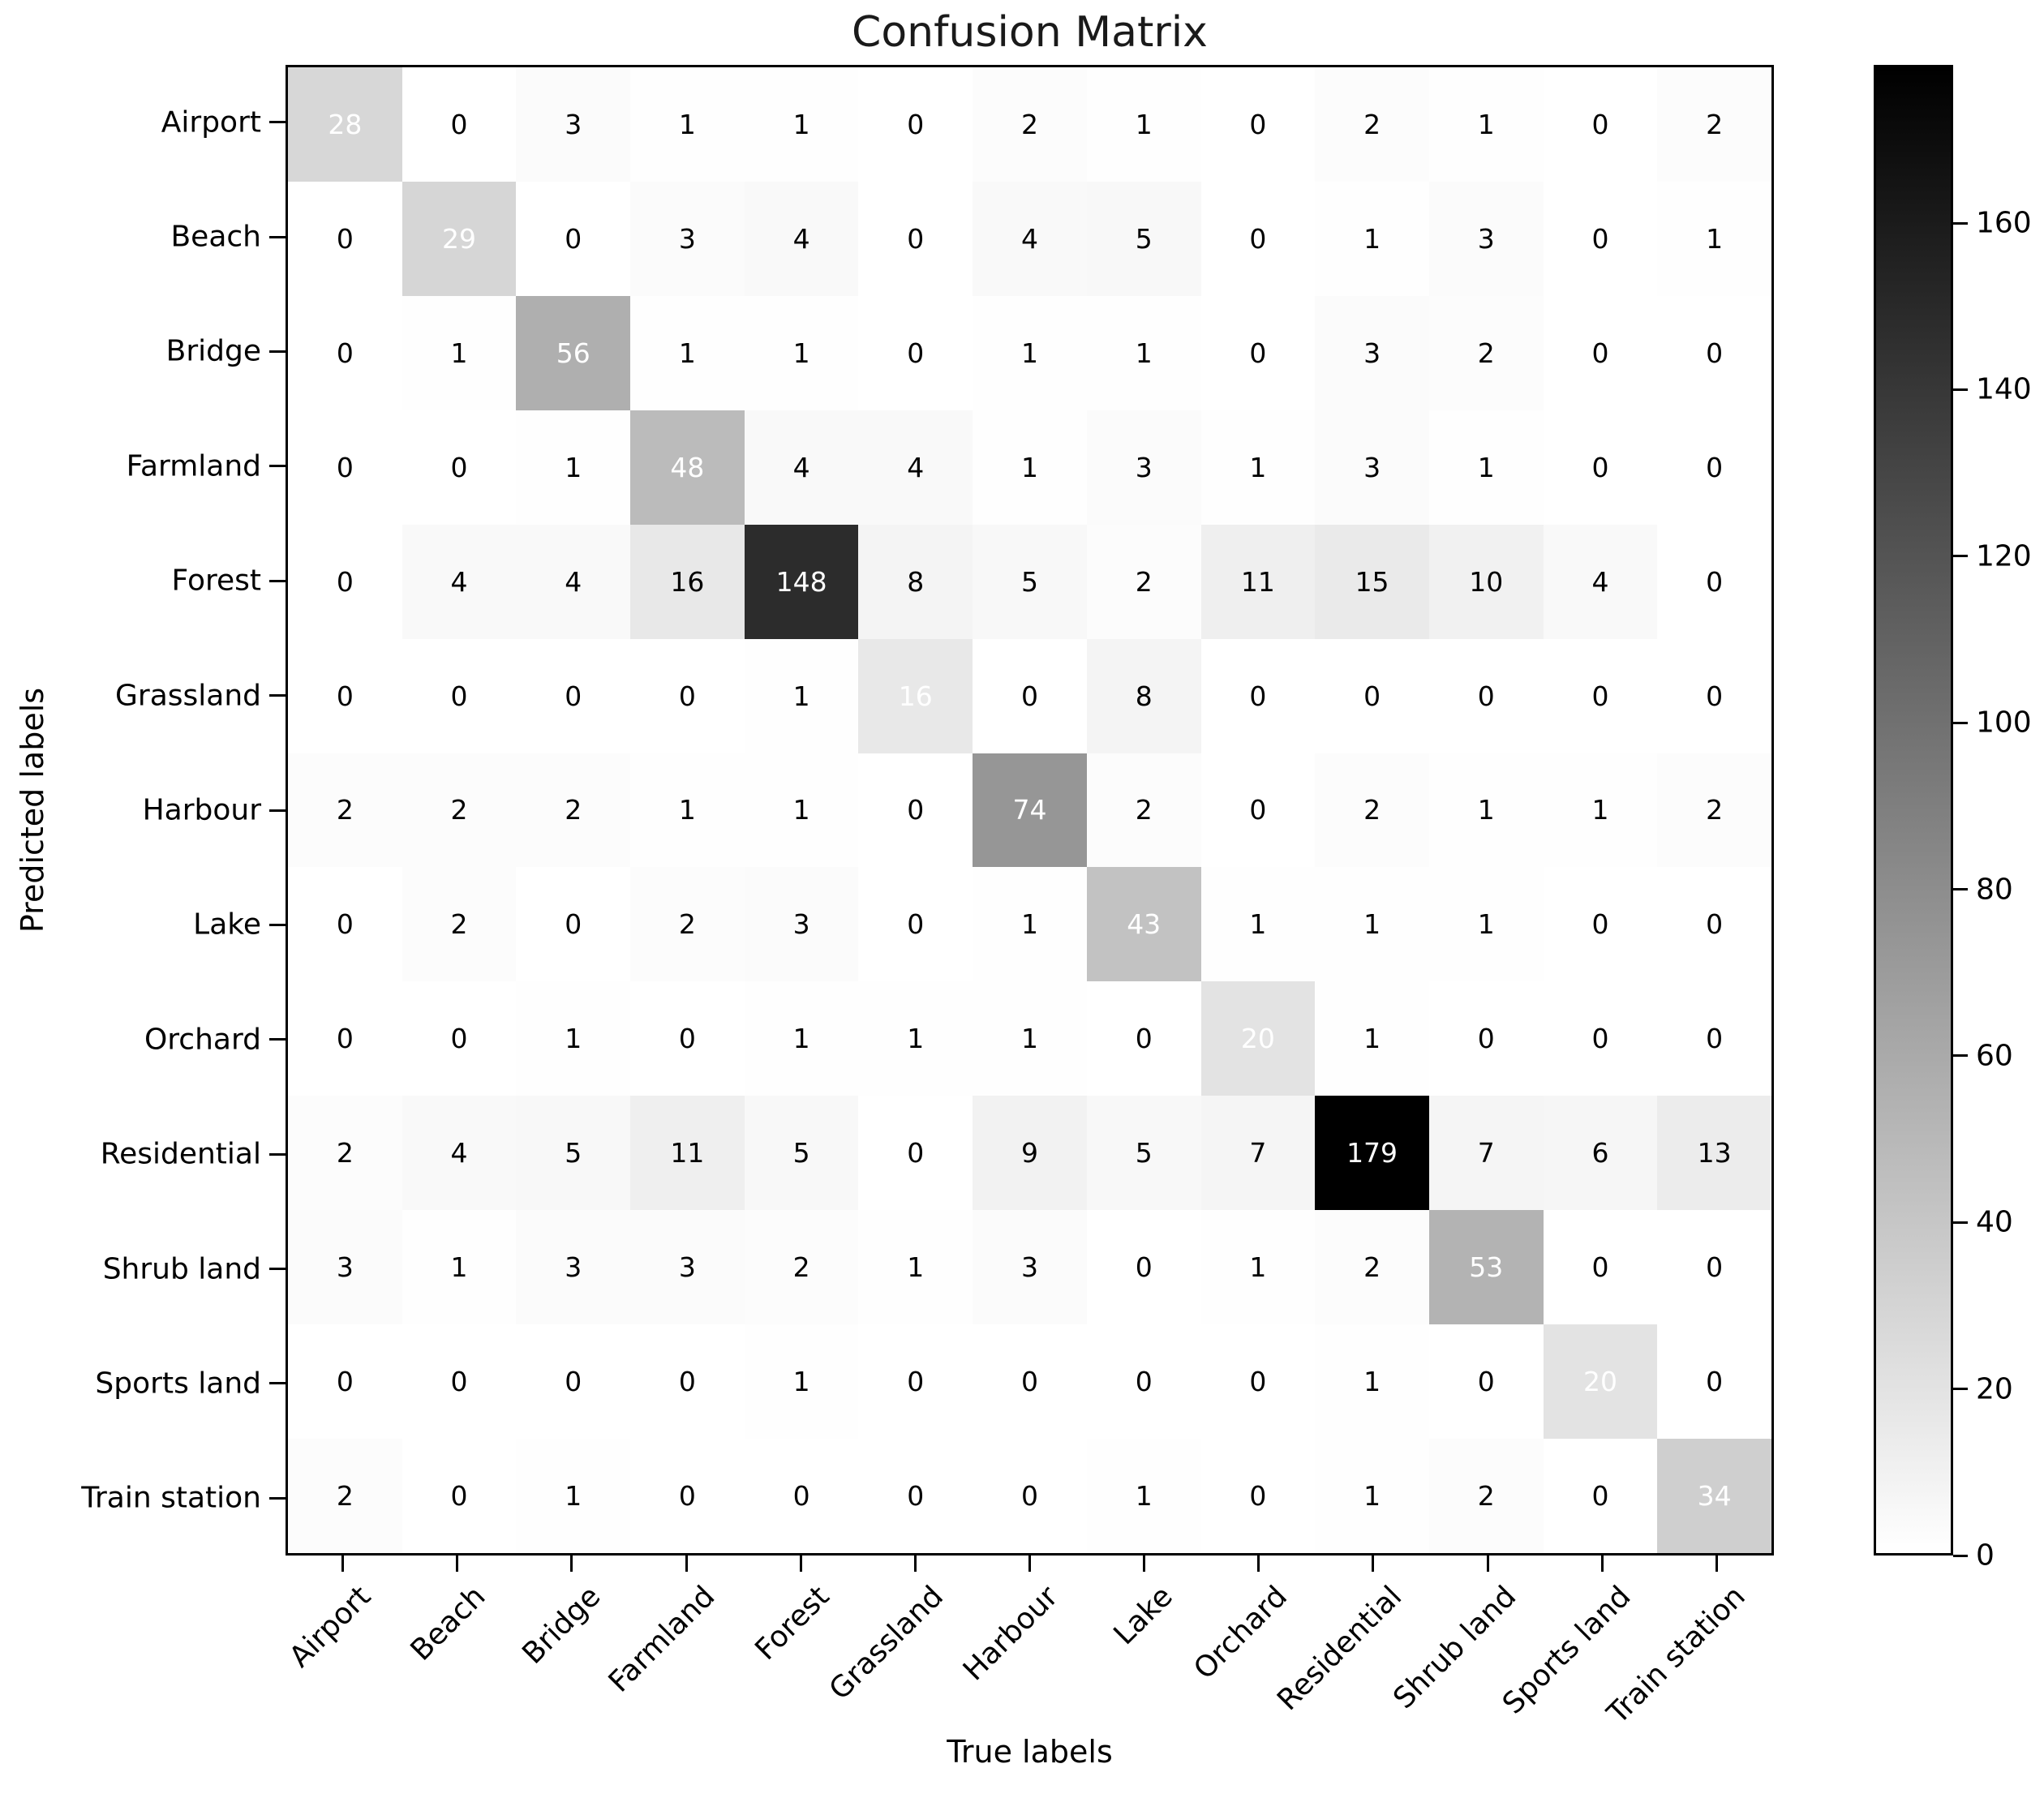 The image size is (2044, 1798). What do you see at coordinates (1714, 1496) in the screenshot?
I see `matrix-cell: 34` at bounding box center [1714, 1496].